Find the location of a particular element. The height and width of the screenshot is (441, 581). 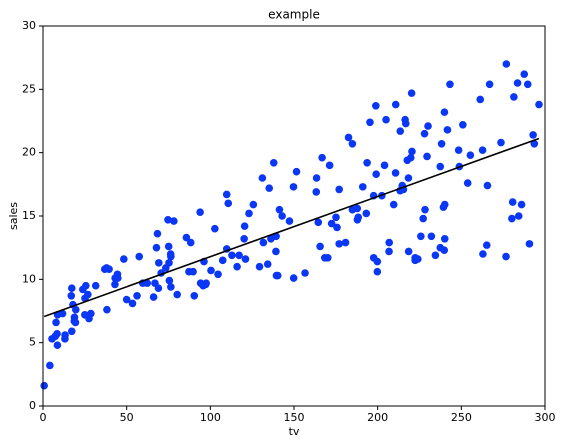

y-tick-label: 15 is located at coordinates (29, 215).